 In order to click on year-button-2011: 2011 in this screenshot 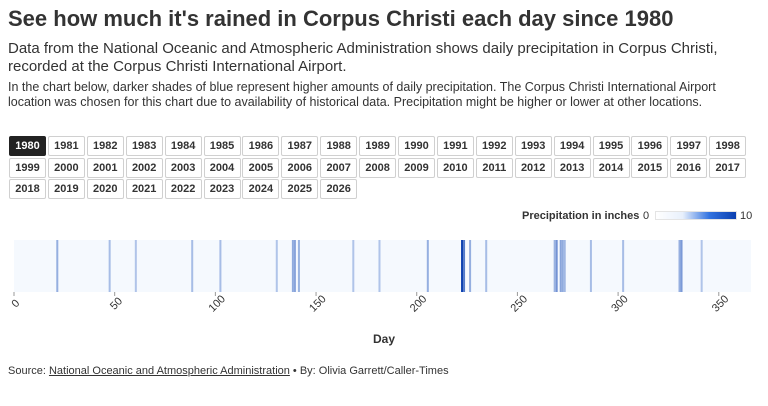, I will do `click(494, 167)`.